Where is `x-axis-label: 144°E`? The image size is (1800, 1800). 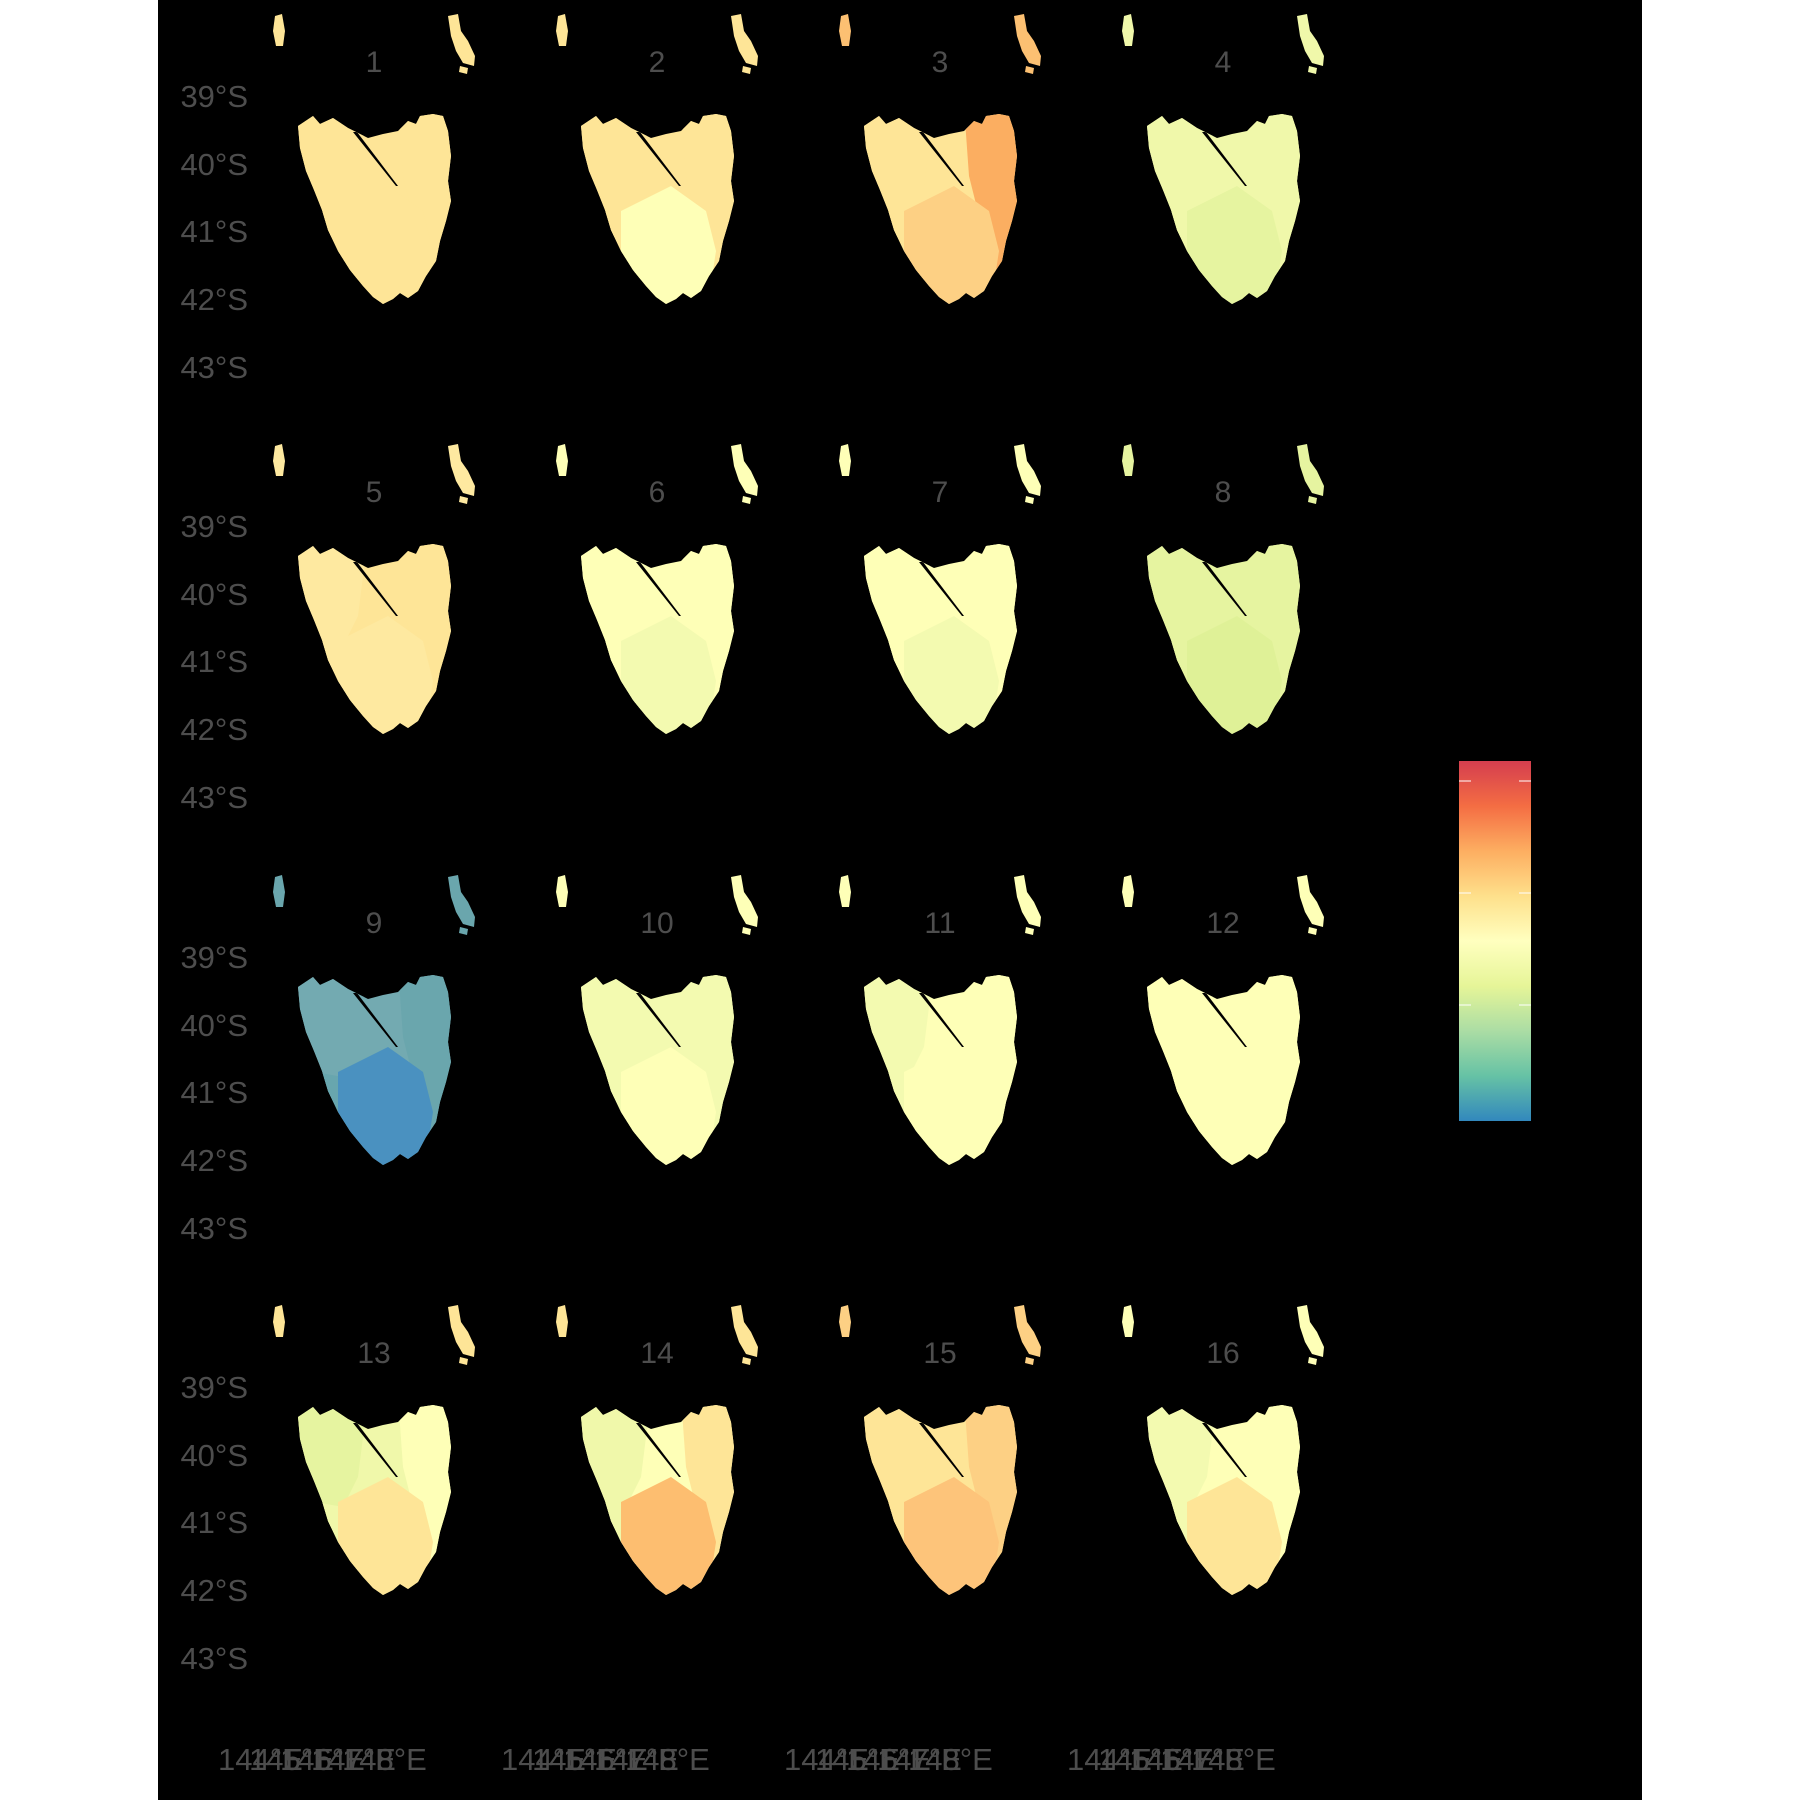
x-axis-label: 144°E is located at coordinates (543, 1759).